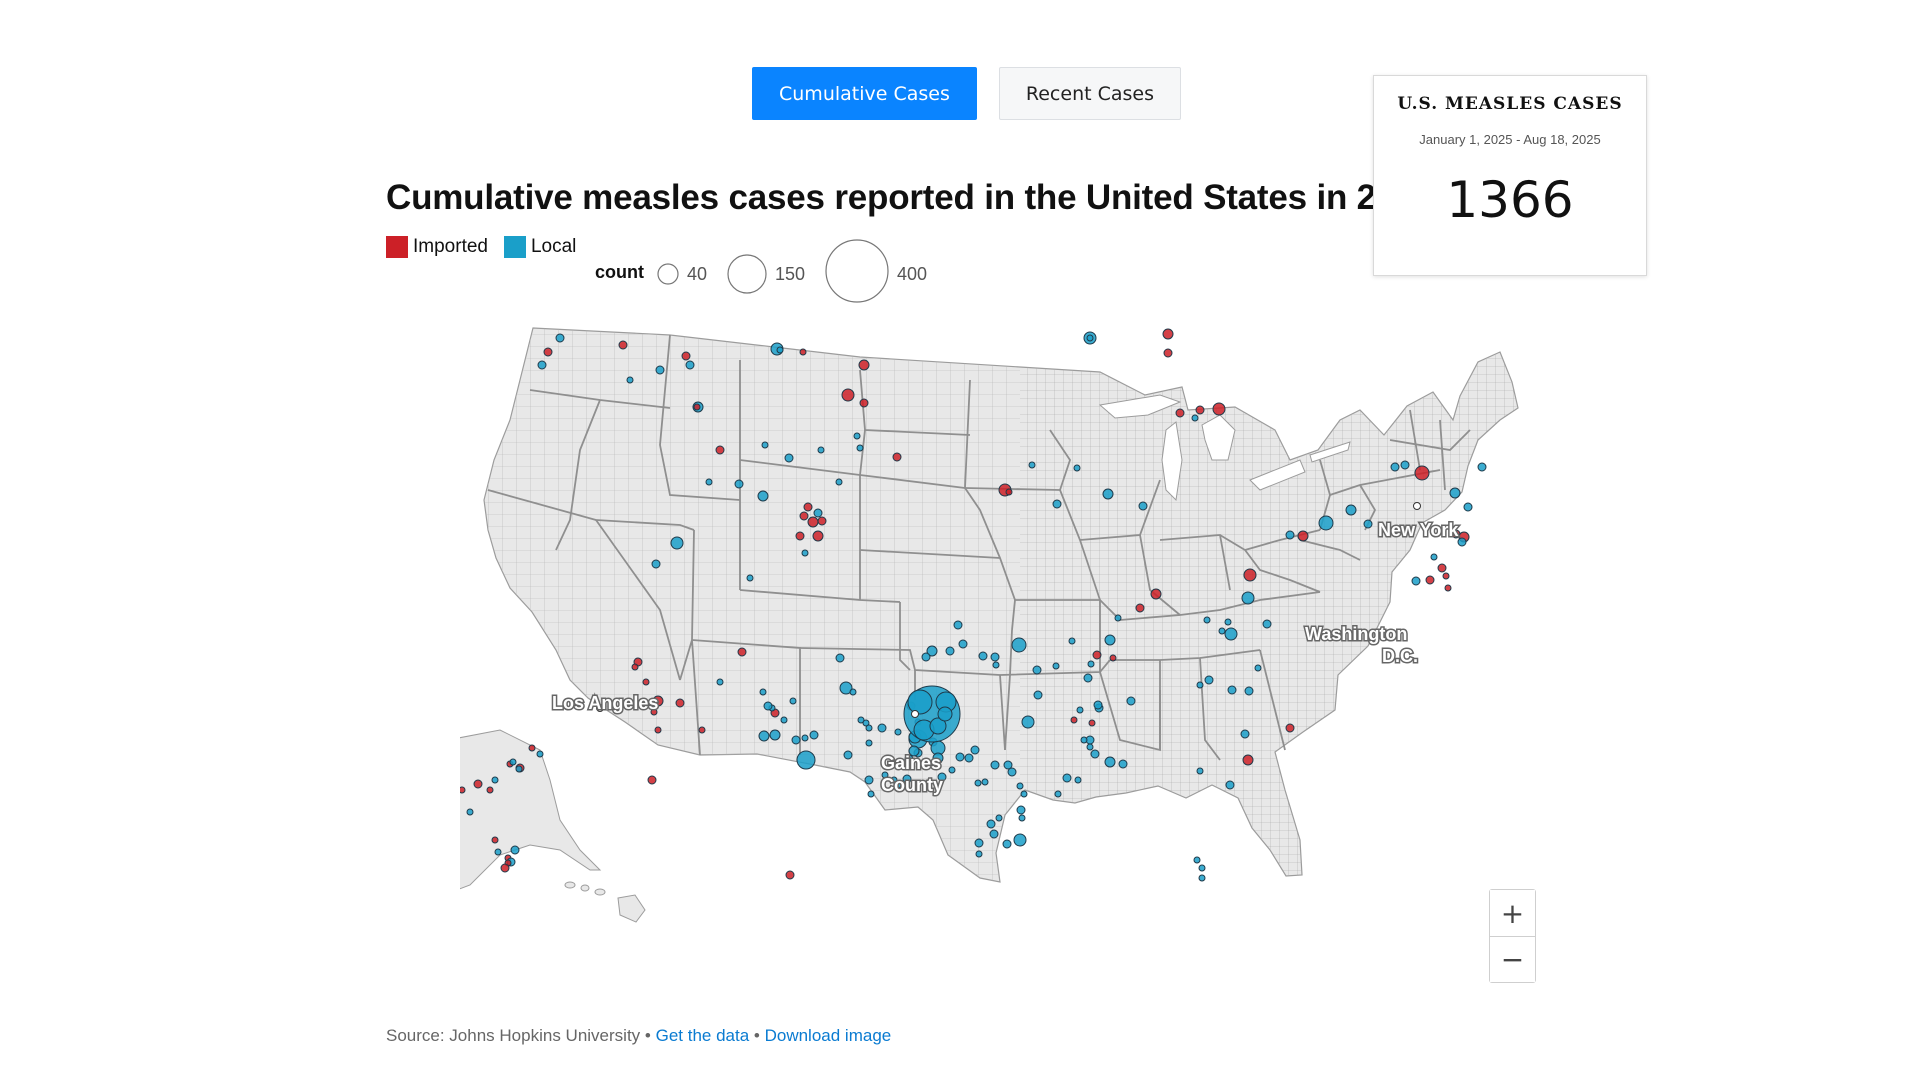 The image size is (1920, 1080). I want to click on download-image-link: Download image, so click(828, 1035).